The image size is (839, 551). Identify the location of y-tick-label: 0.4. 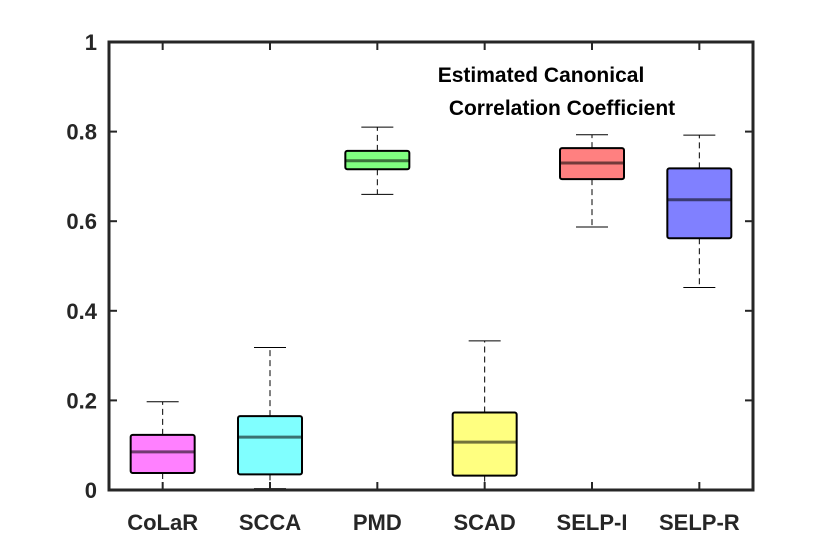
(81, 311).